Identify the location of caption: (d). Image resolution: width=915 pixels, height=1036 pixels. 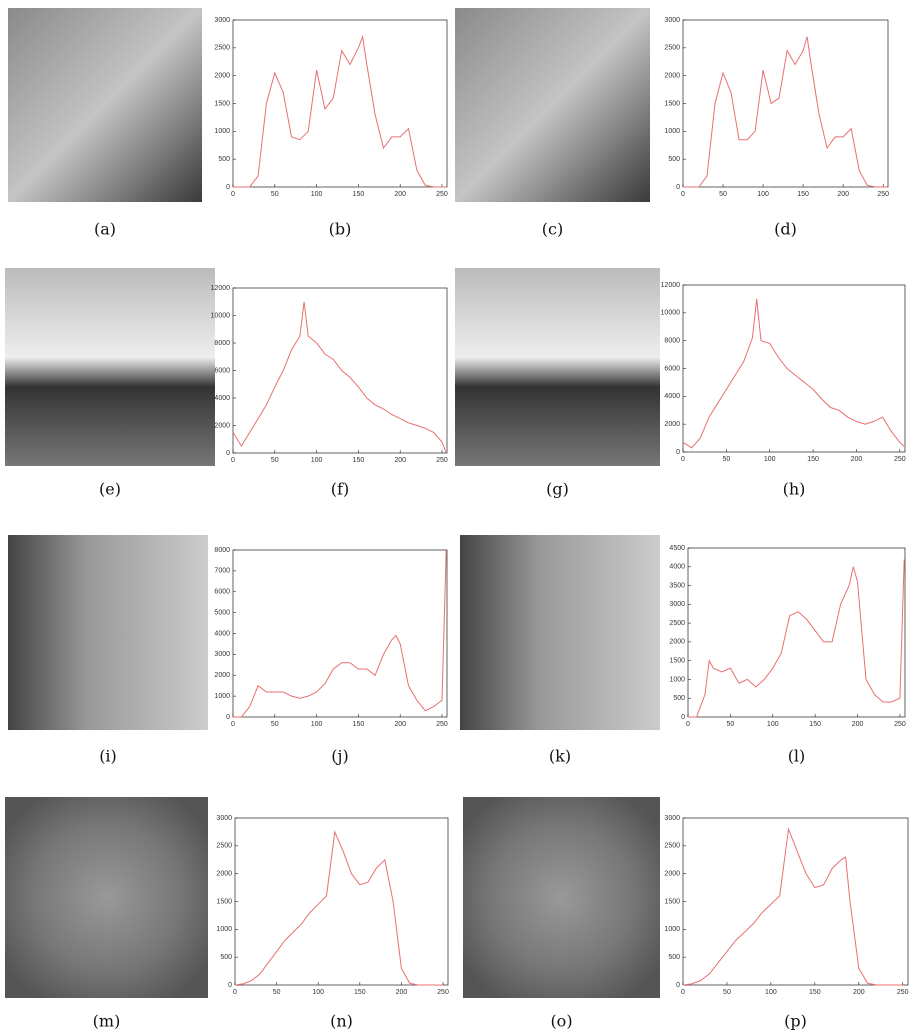
(785, 229).